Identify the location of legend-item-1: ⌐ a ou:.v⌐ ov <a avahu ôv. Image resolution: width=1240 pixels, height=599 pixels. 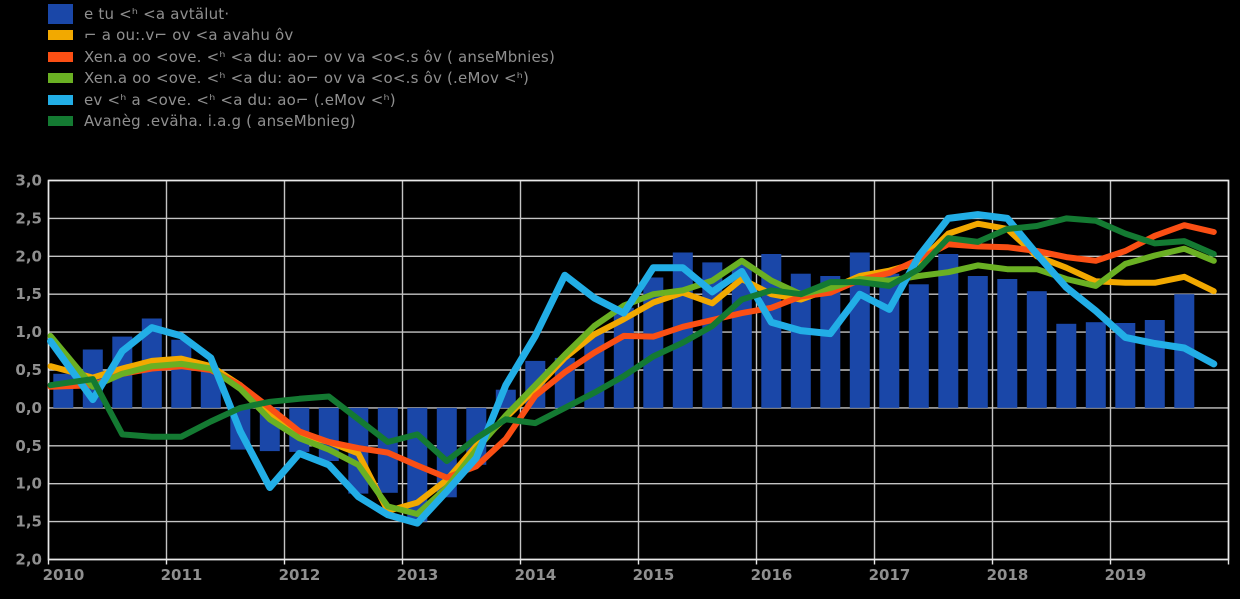
(301, 36).